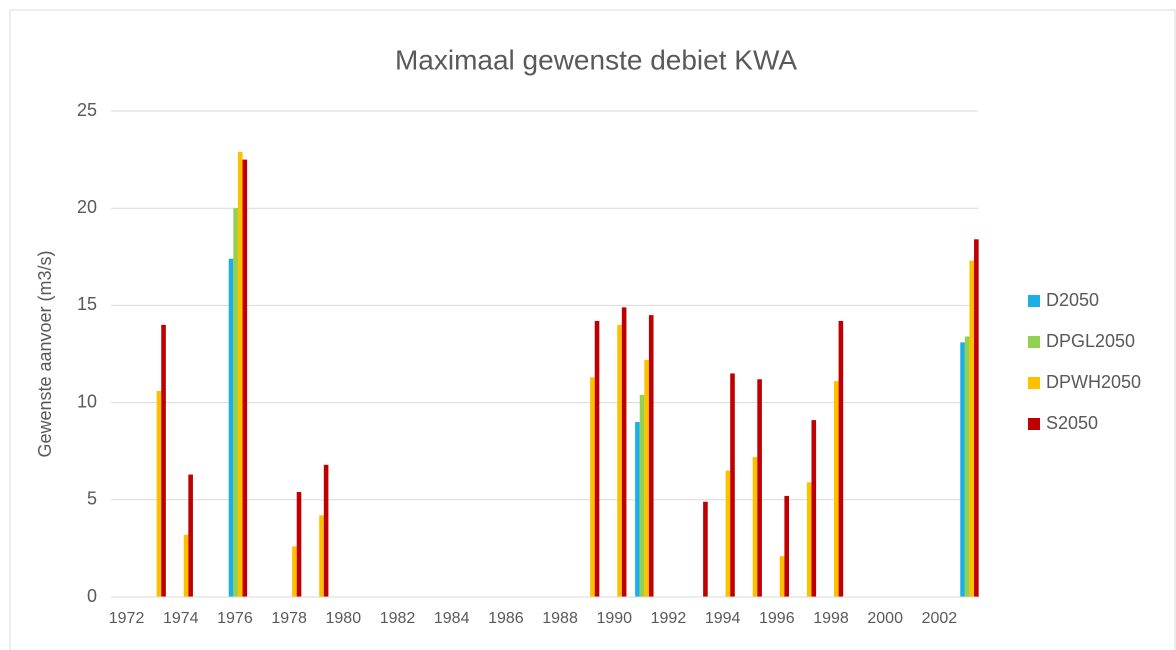  Describe the element at coordinates (596, 59) in the screenshot. I see `chart-title: Maximaal gewenste debiet KWA` at that location.